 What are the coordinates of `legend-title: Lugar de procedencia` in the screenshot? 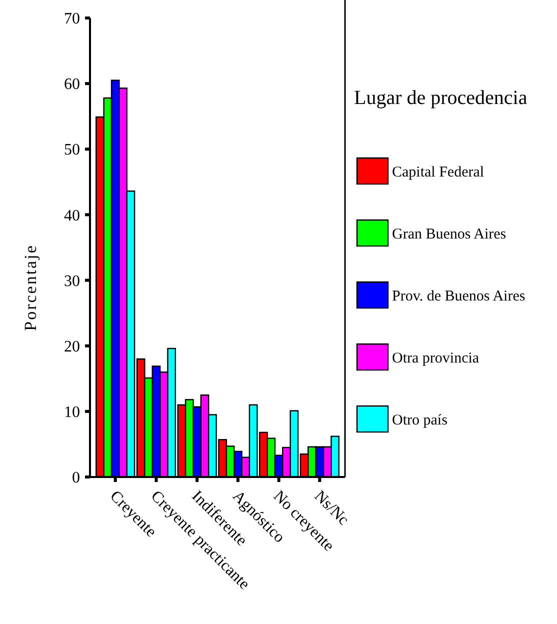 It's located at (441, 98).